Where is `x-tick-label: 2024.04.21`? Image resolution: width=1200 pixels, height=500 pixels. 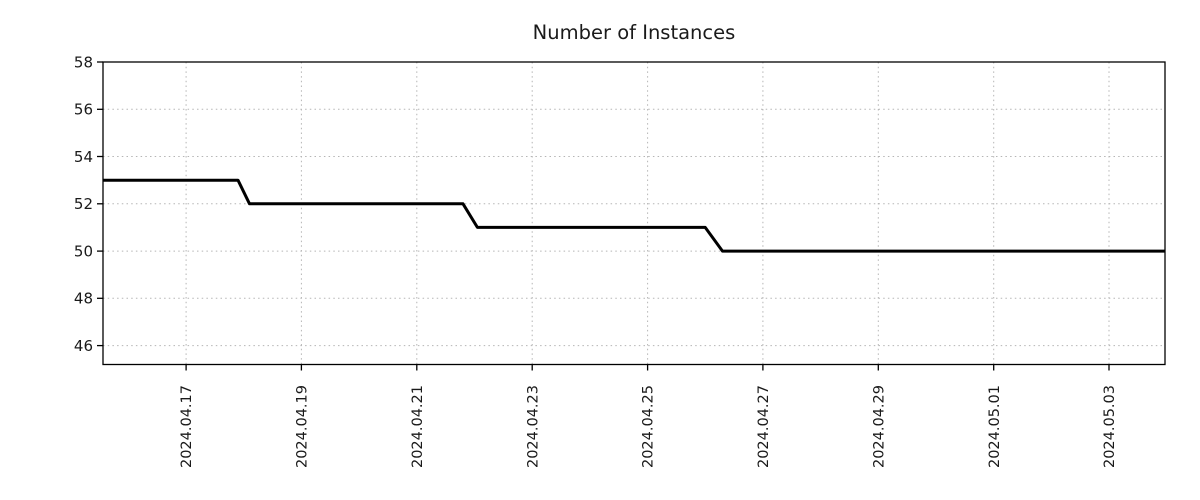 x-tick-label: 2024.04.21 is located at coordinates (418, 426).